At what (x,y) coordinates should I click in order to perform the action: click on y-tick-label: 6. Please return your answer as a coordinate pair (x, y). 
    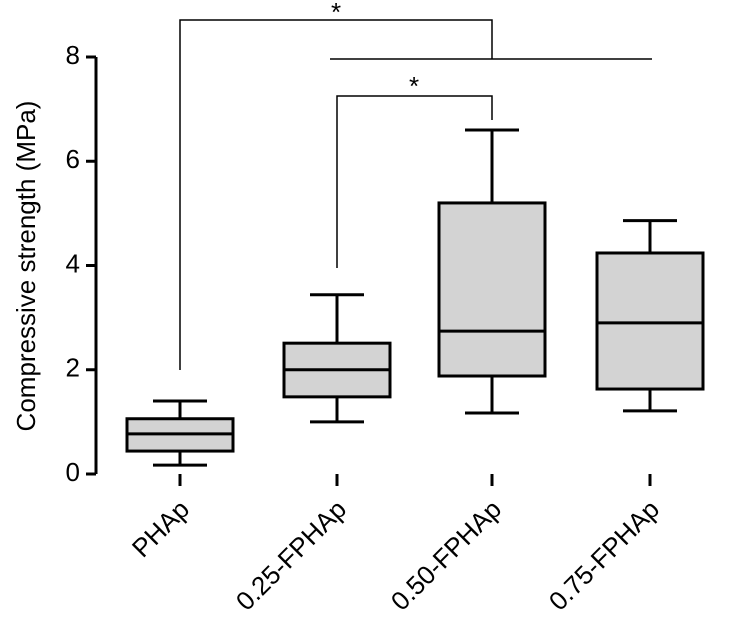
    Looking at the image, I should click on (73, 159).